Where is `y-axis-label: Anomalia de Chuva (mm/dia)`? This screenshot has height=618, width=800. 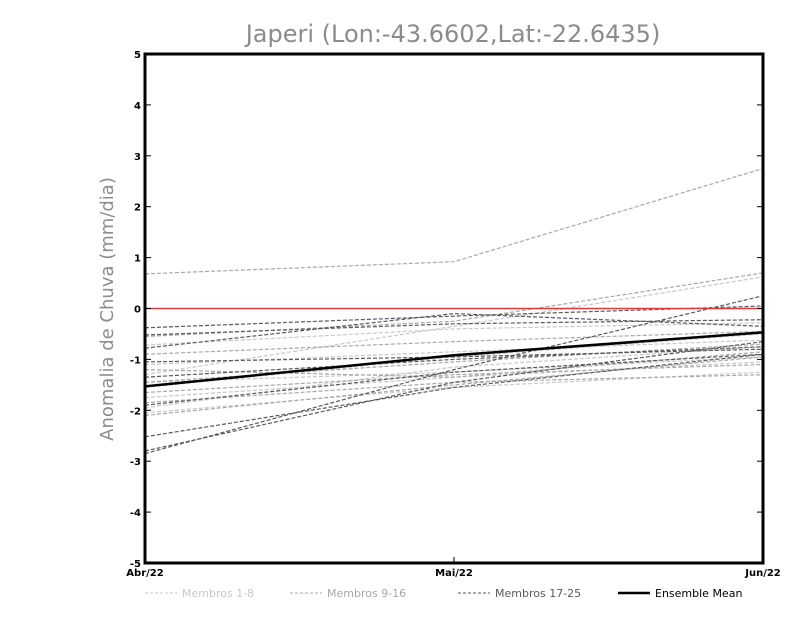 y-axis-label: Anomalia de Chuva (mm/dia) is located at coordinates (107, 309).